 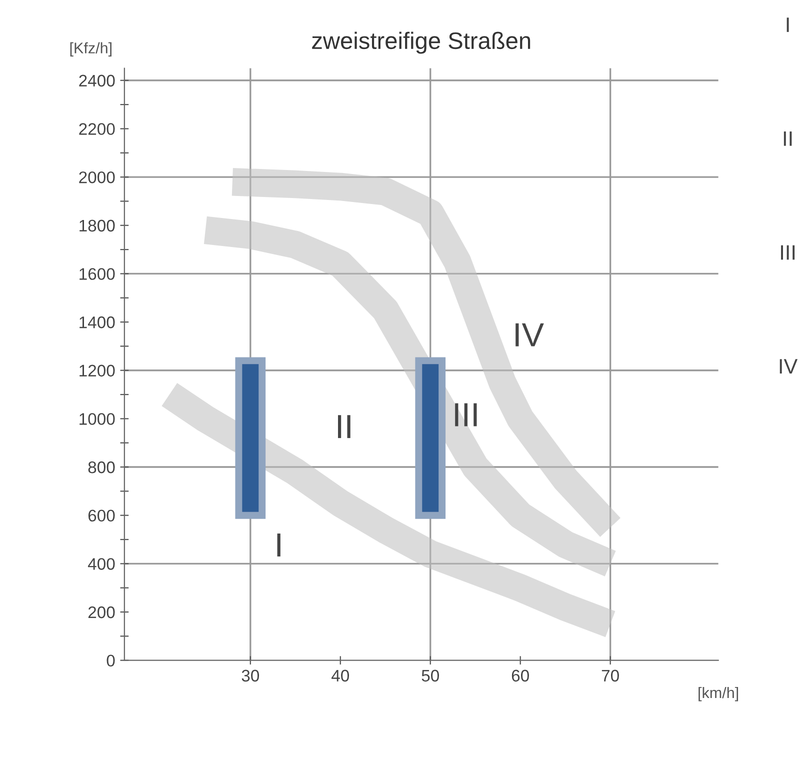 What do you see at coordinates (101, 516) in the screenshot?
I see `y-tick-label: 600` at bounding box center [101, 516].